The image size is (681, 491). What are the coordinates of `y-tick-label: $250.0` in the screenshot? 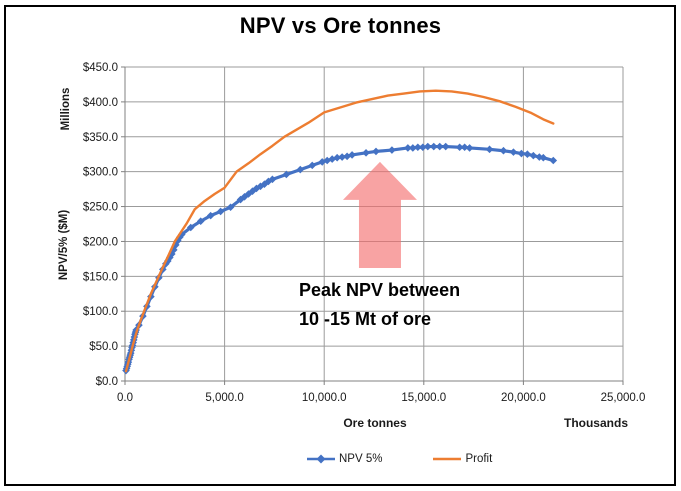 It's located at (100, 208).